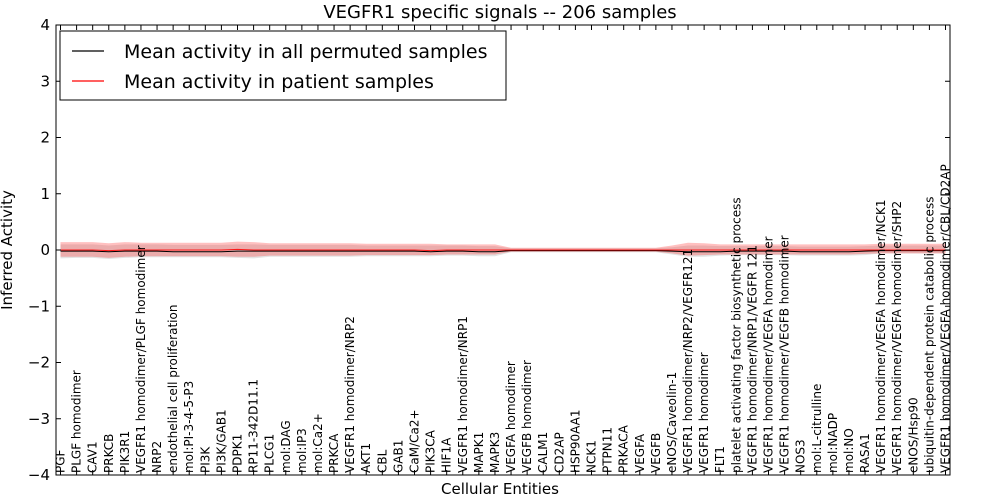 The width and height of the screenshot is (1000, 500). What do you see at coordinates (499, 12) in the screenshot?
I see `chart-title: VEGFR1 specific signals -- 206 samples` at bounding box center [499, 12].